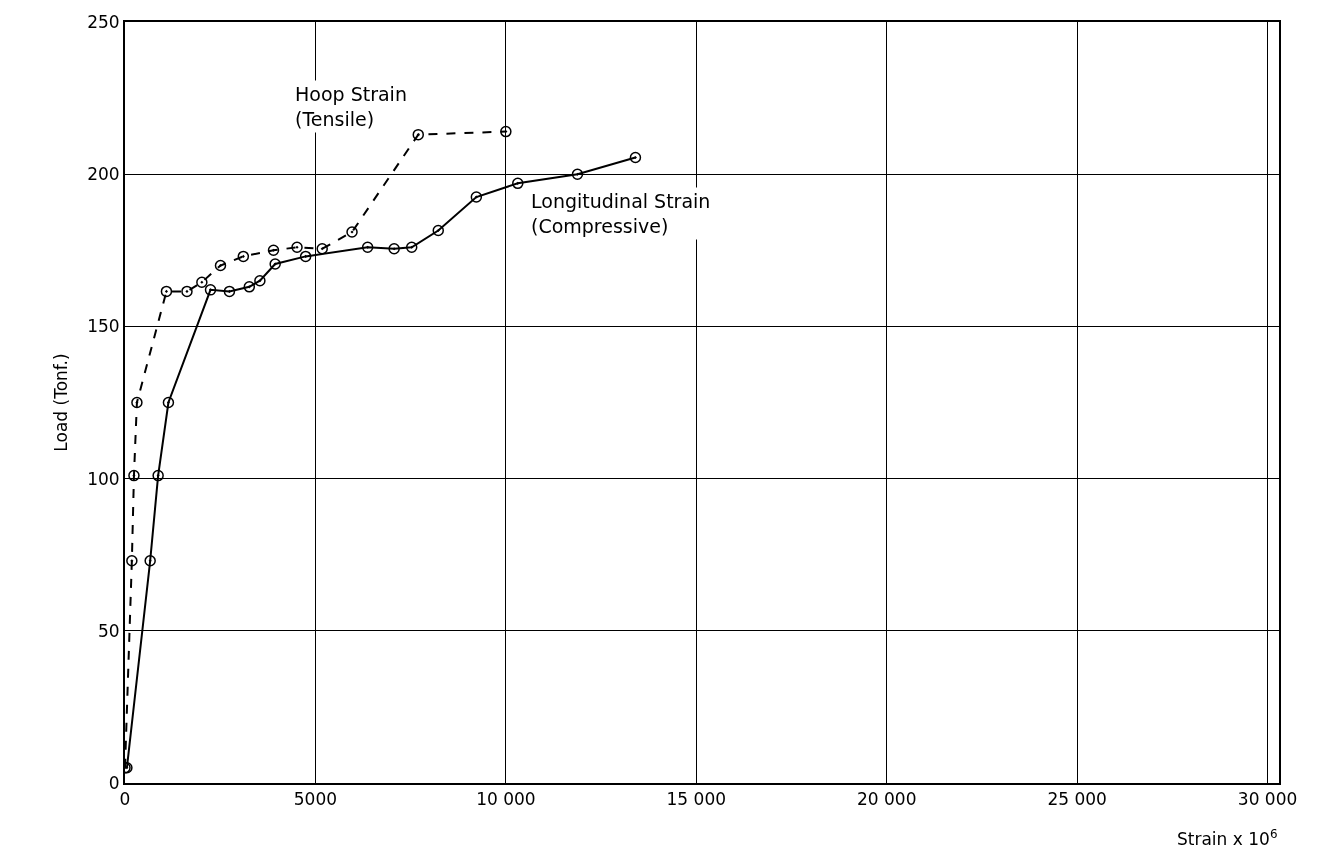 This screenshot has height=861, width=1337. I want to click on x-tick-label: 25 000, so click(1077, 799).